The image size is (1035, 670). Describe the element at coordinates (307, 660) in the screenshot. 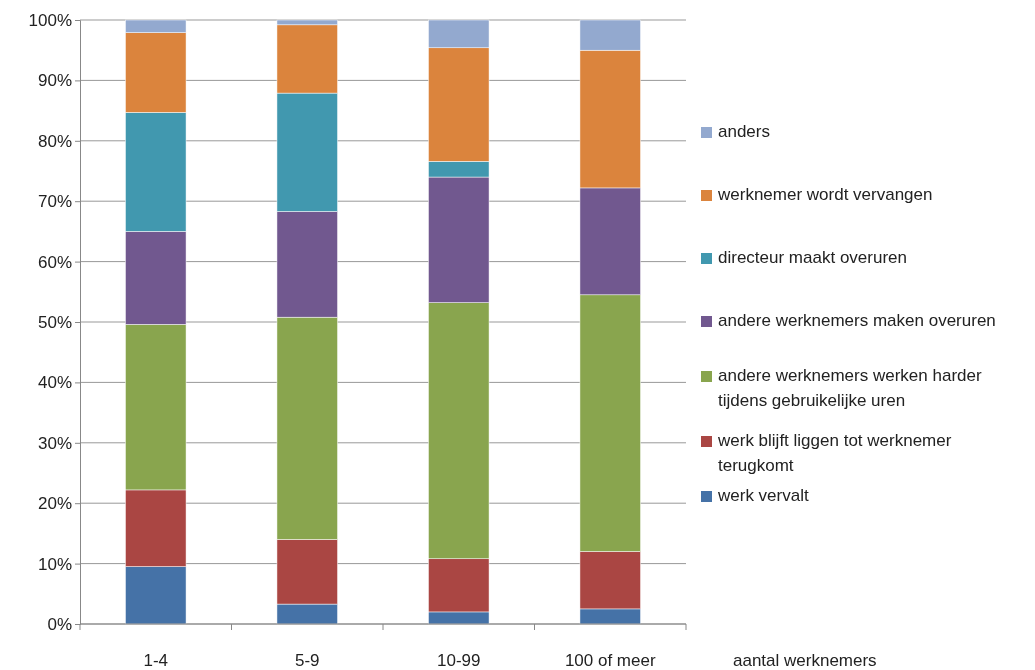

I see `x-tick-label: 5-9` at that location.